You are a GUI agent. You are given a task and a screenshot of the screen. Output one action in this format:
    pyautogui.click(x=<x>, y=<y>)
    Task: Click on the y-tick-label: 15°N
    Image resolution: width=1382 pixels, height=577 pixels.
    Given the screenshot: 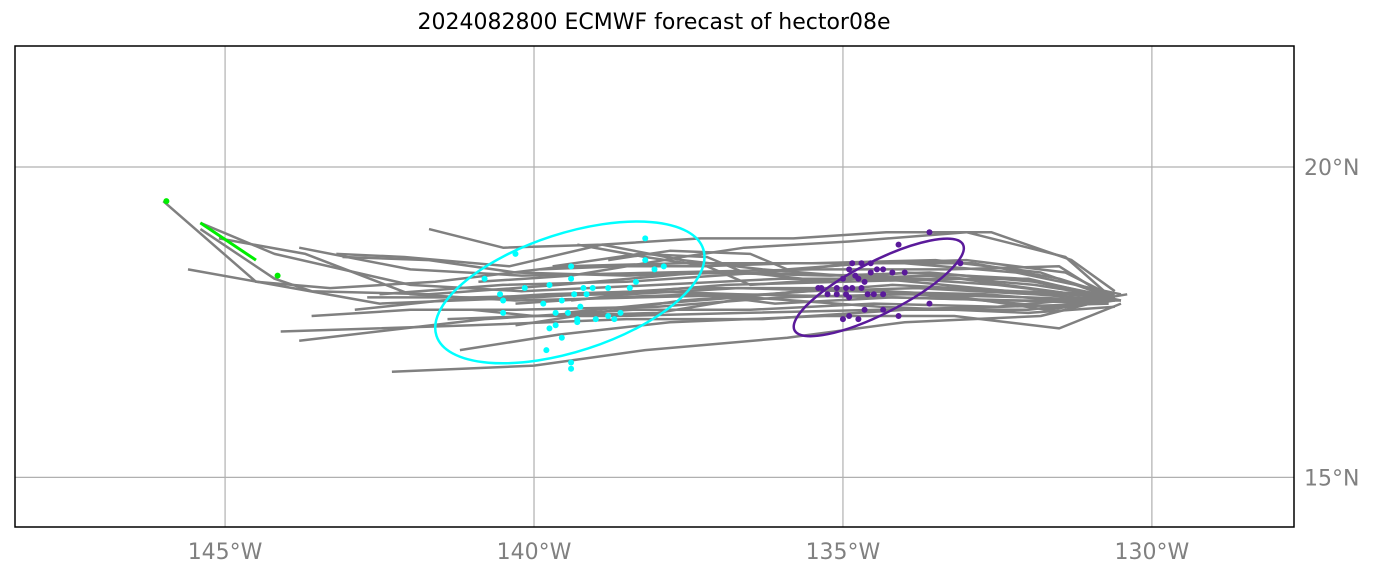 What is the action you would take?
    pyautogui.click(x=1331, y=478)
    